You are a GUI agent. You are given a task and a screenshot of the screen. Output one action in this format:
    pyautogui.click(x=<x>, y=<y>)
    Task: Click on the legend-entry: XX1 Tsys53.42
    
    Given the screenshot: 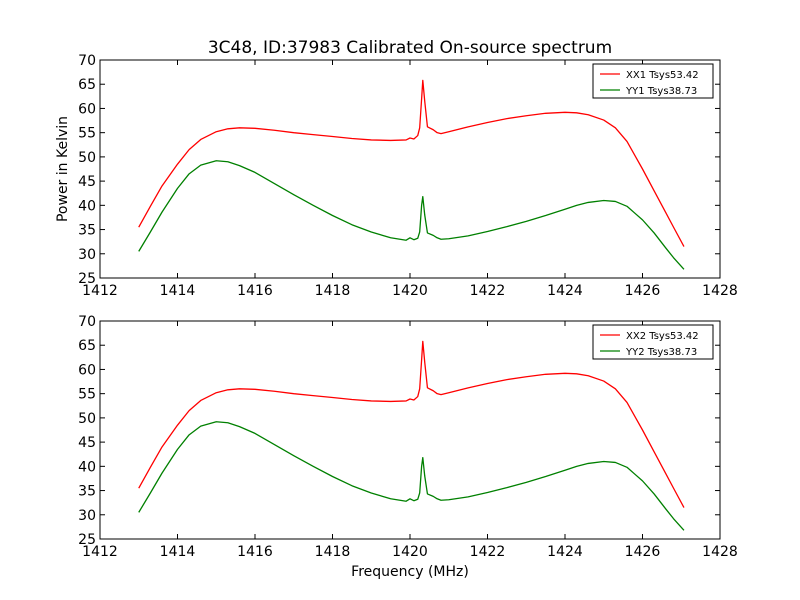 What is the action you would take?
    pyautogui.click(x=662, y=75)
    